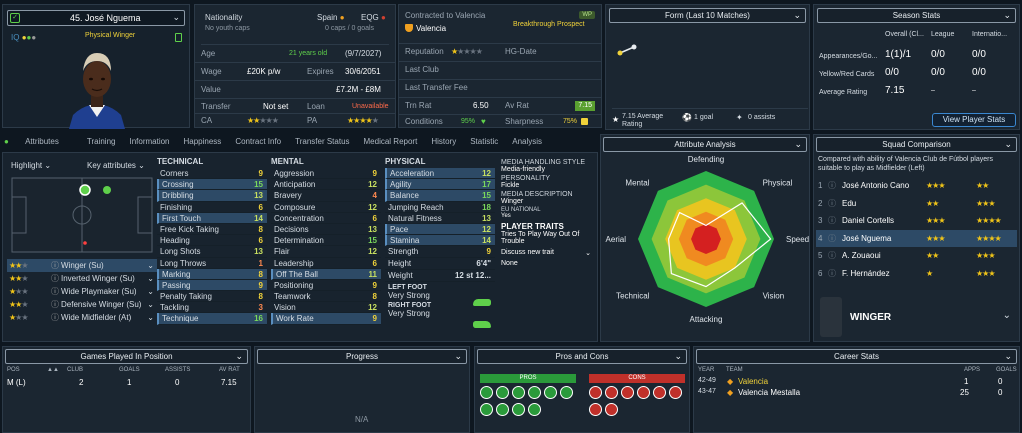  What do you see at coordinates (374, 196) in the screenshot?
I see `attribute-value: 4` at bounding box center [374, 196].